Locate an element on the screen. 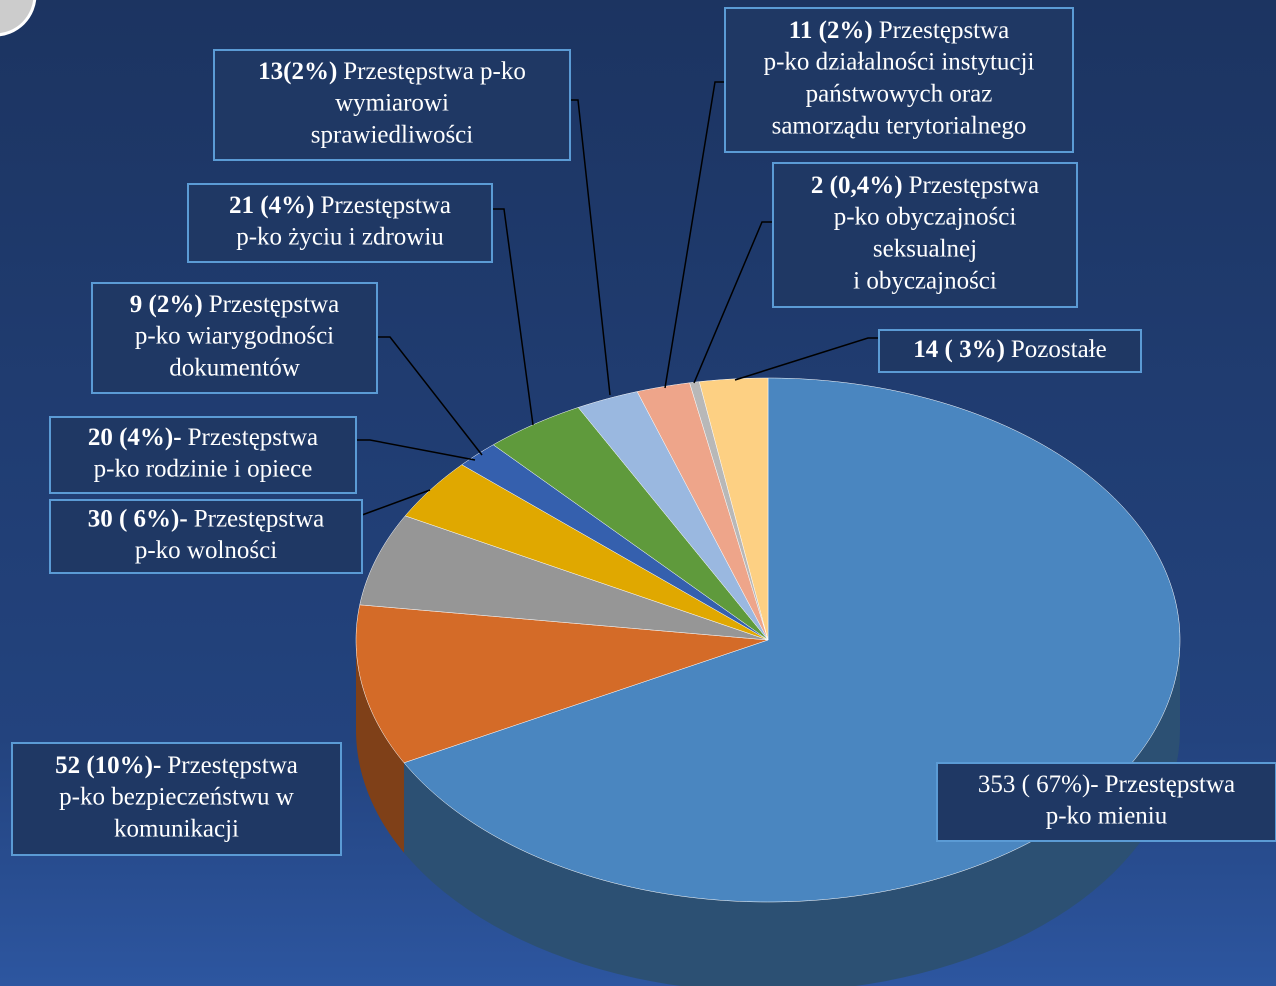 The image size is (1276, 986). category-label: p-ko obyczajności is located at coordinates (925, 217).